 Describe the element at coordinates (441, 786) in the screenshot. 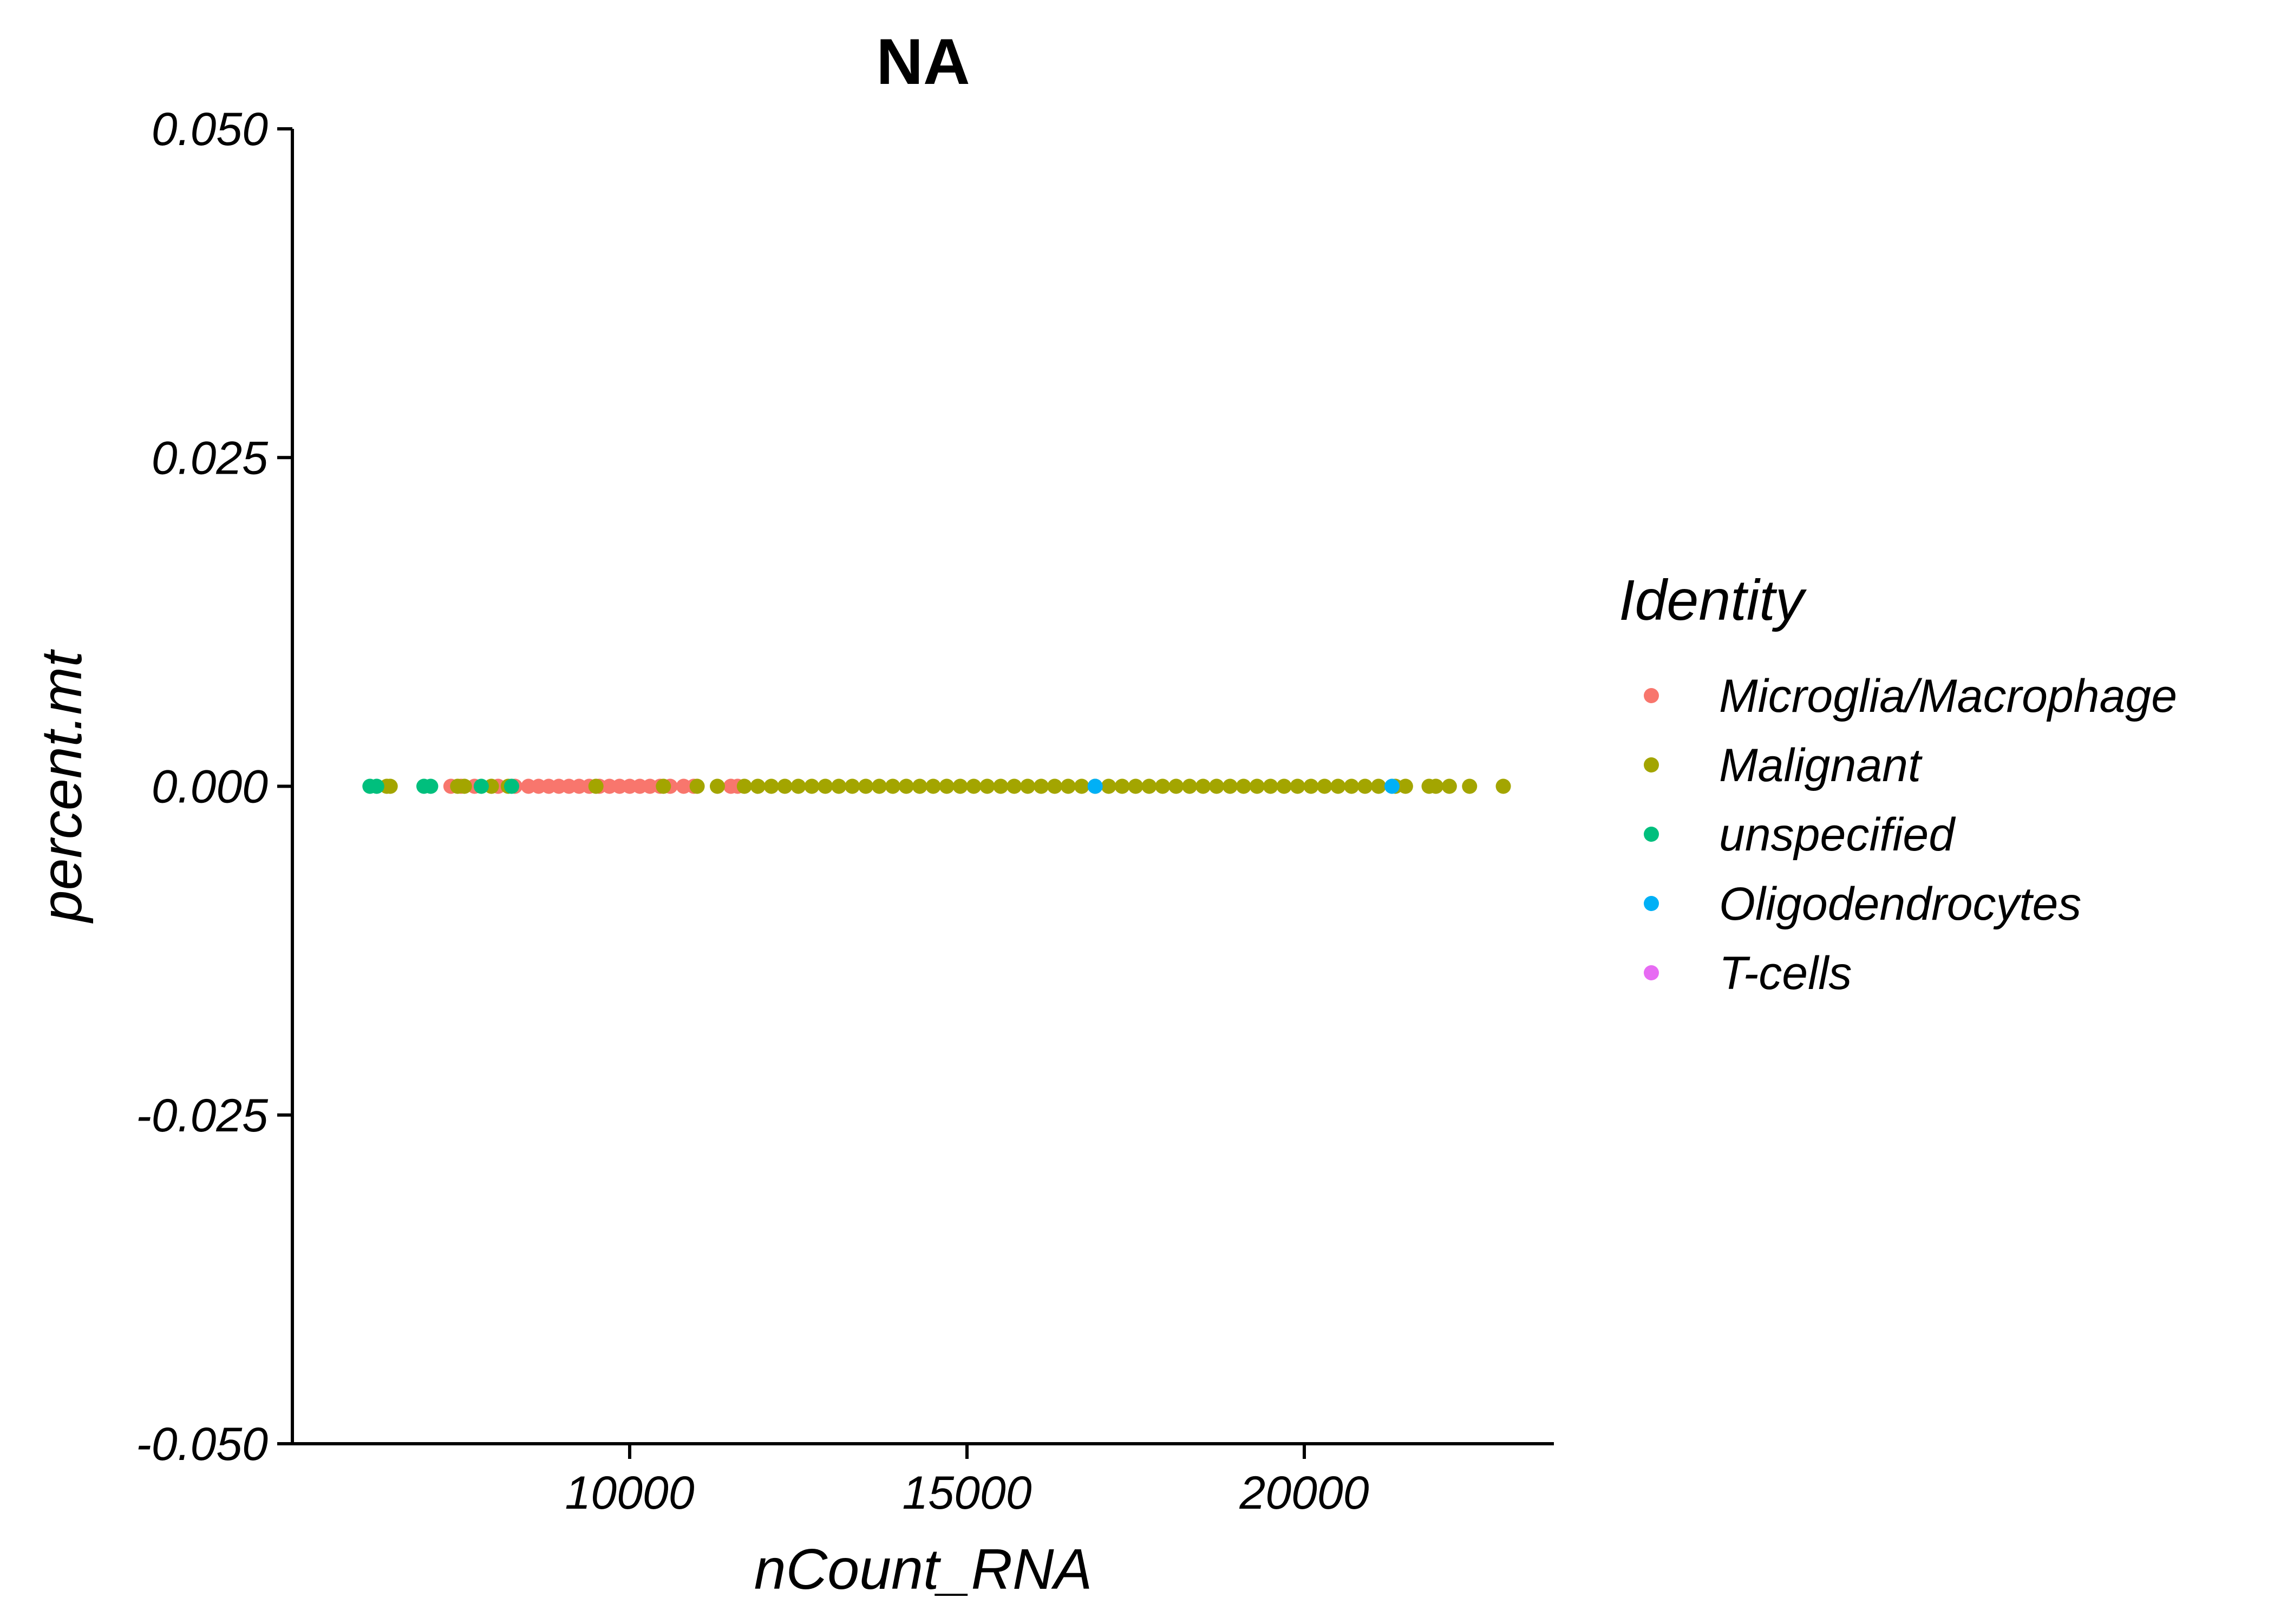

I see `series-unspecified` at that location.